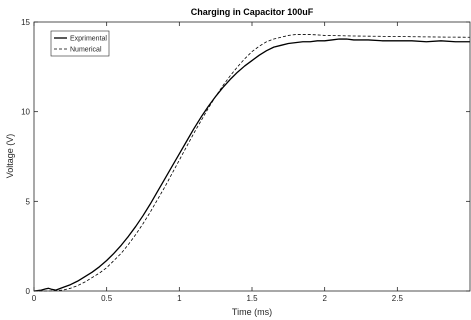 This screenshot has height=320, width=471. What do you see at coordinates (34, 298) in the screenshot?
I see `x-tick-label: 0` at bounding box center [34, 298].